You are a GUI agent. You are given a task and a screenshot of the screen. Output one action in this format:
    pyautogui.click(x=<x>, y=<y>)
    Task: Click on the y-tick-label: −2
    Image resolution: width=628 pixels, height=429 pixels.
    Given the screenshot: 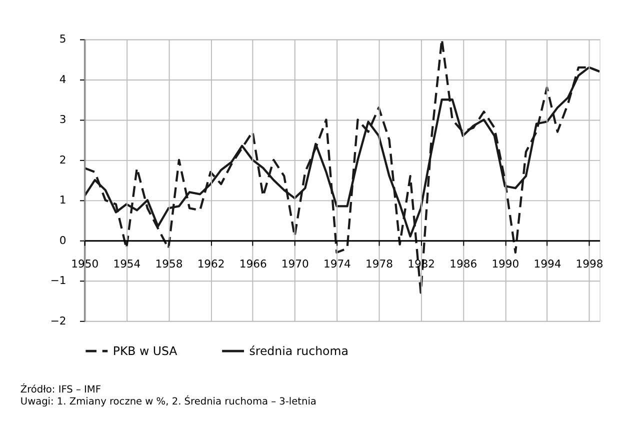 What is the action you would take?
    pyautogui.click(x=58, y=321)
    